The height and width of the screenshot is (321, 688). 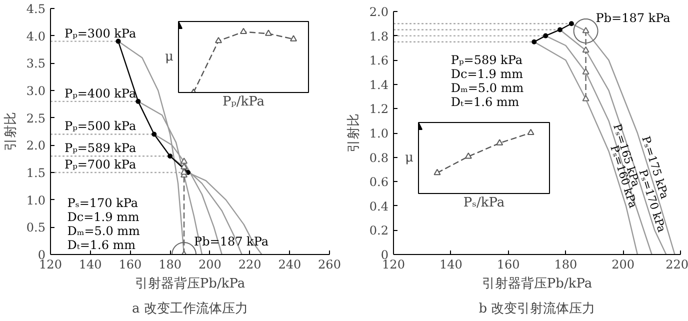 What do you see at coordinates (36, 118) in the screenshot?
I see `y-tick-label: 2.5` at bounding box center [36, 118].